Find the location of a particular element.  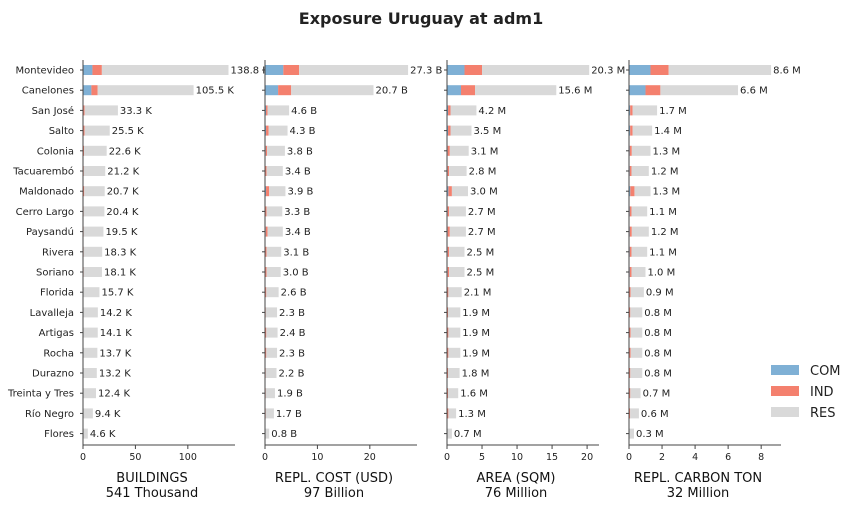

bar-value-label: 3.1 M is located at coordinates (485, 151).